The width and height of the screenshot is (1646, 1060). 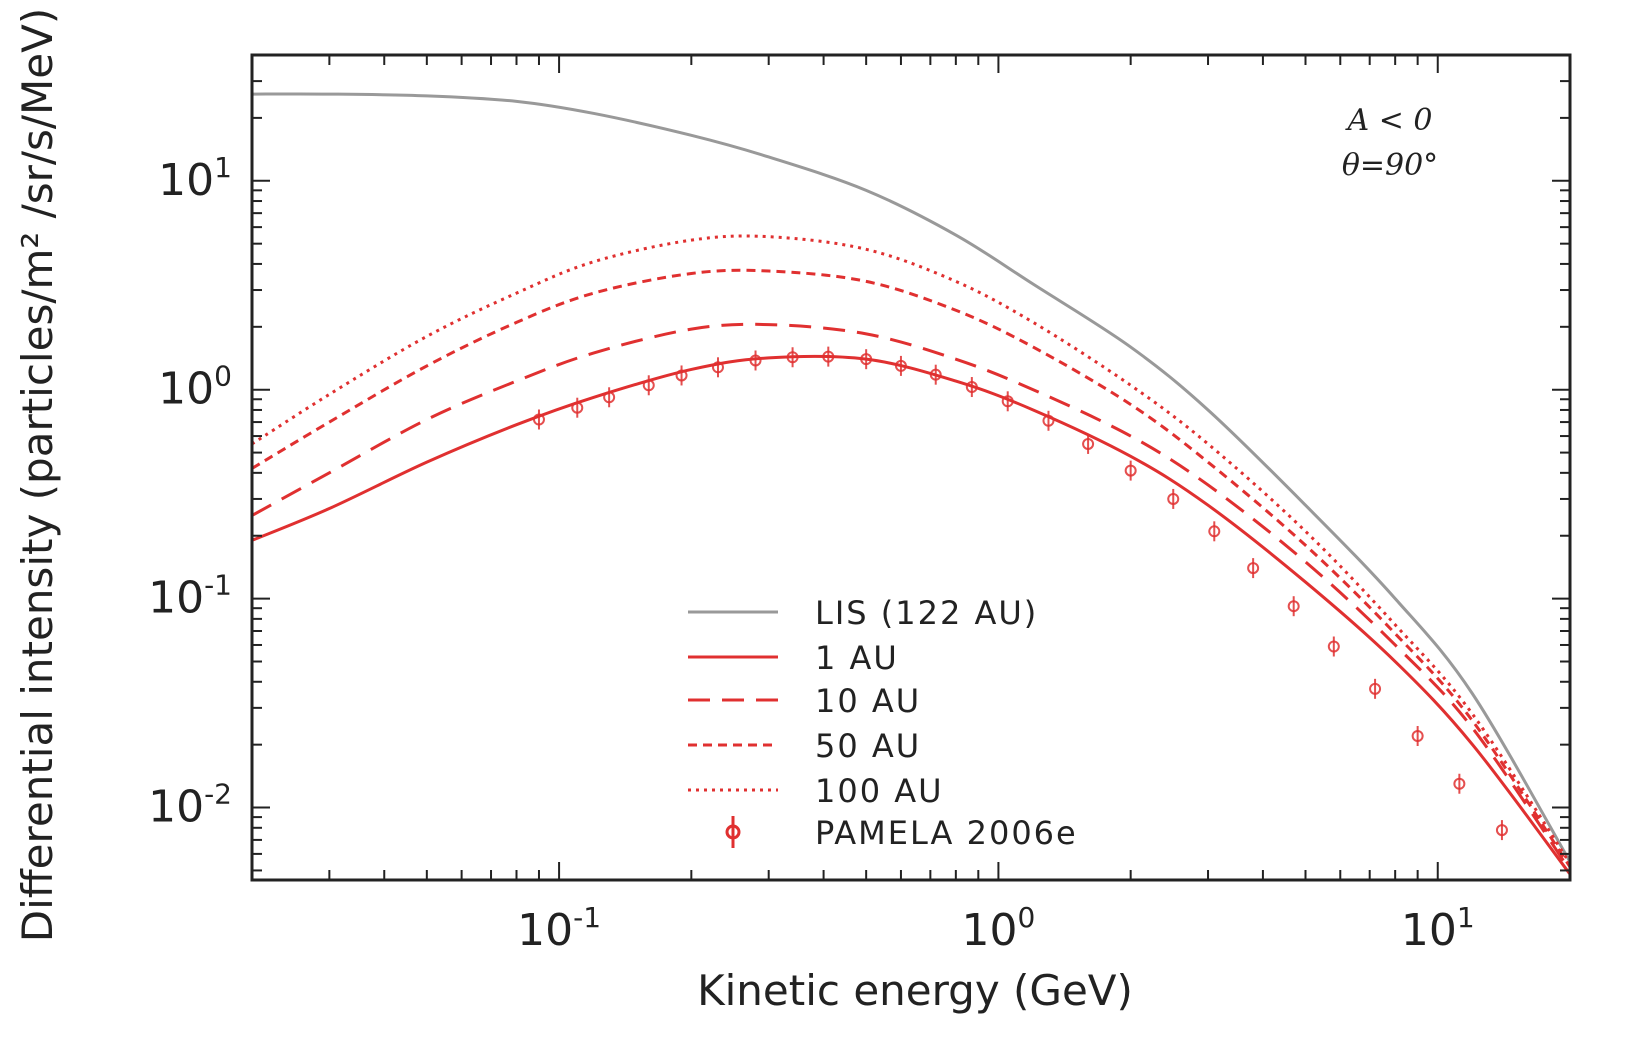 I want to click on x-tick-label: 10⁻¹, so click(x=559, y=928).